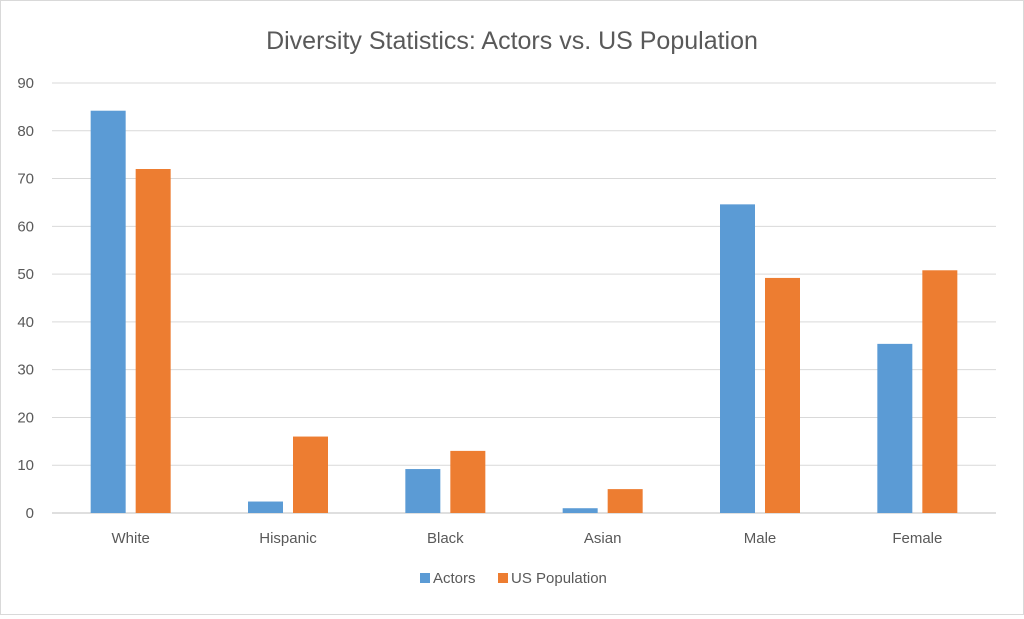 The width and height of the screenshot is (1024, 619). Describe the element at coordinates (108, 311) in the screenshot. I see `bar-actors-white` at that location.